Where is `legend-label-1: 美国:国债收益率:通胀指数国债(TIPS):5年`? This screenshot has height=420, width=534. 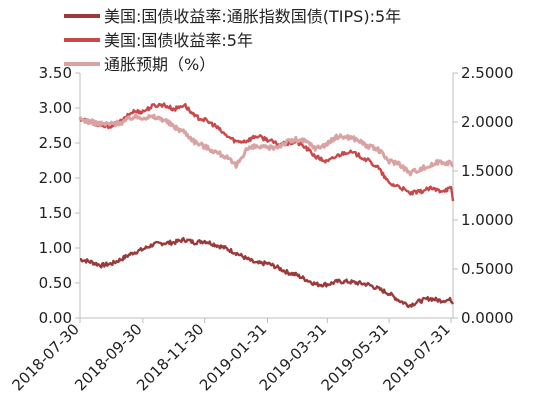
legend-label-1: 美国:国债收益率:通胀指数国债(TIPS):5年 is located at coordinates (252, 16).